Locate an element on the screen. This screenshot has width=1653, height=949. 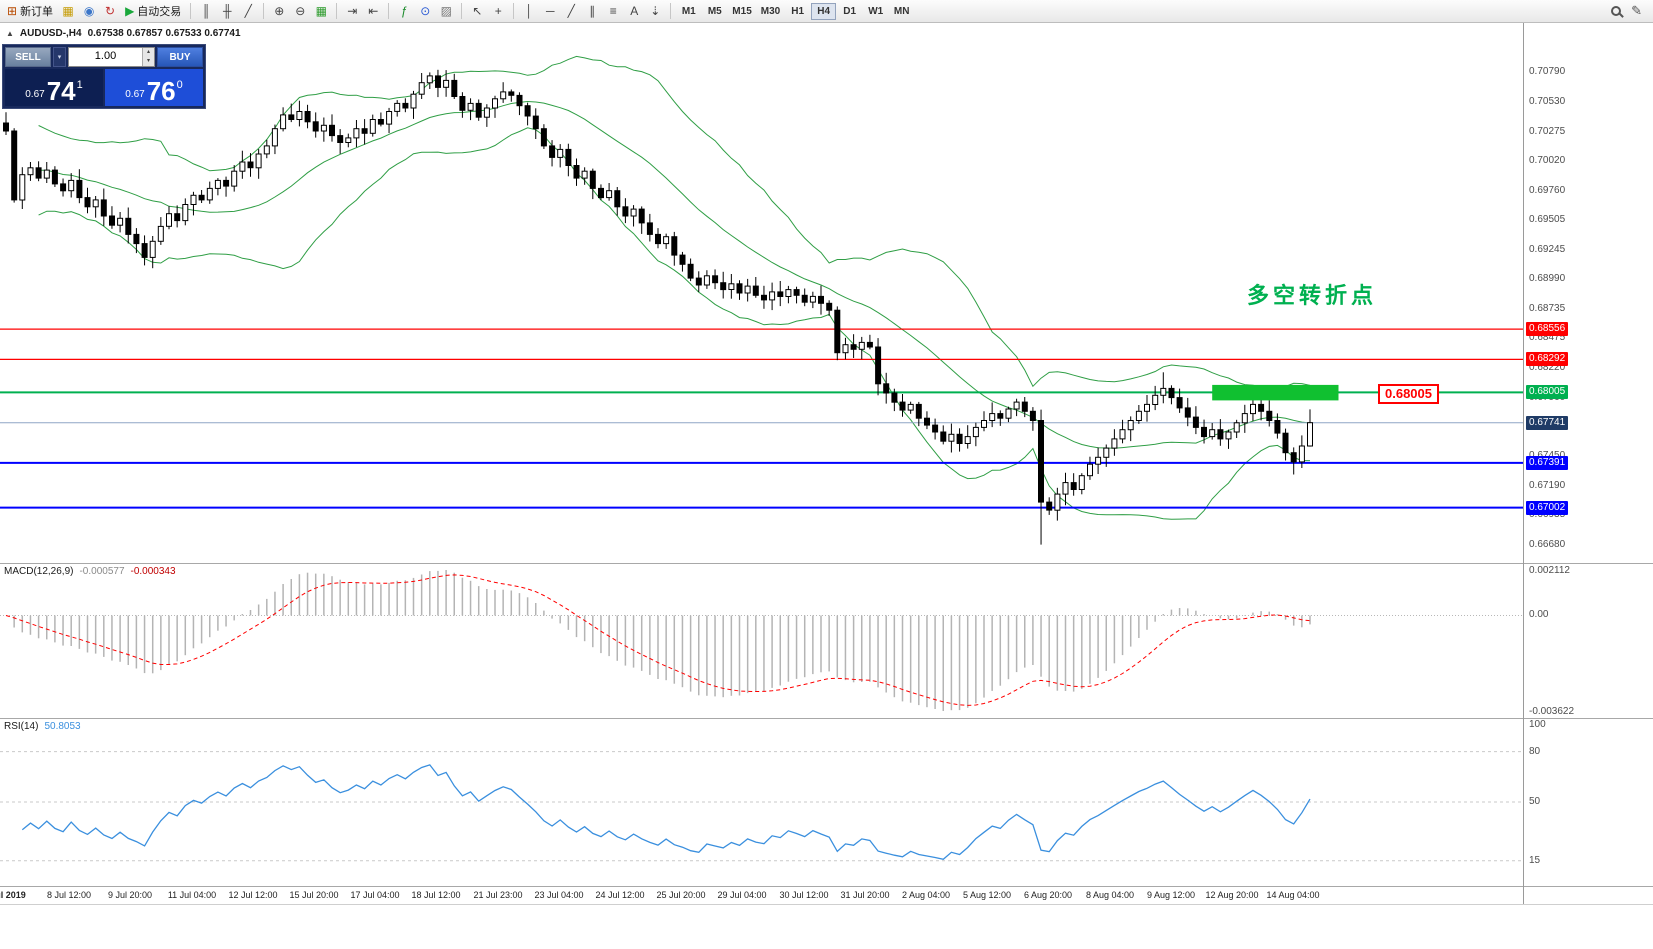
profiles-button: ◉ is located at coordinates (89, 11).